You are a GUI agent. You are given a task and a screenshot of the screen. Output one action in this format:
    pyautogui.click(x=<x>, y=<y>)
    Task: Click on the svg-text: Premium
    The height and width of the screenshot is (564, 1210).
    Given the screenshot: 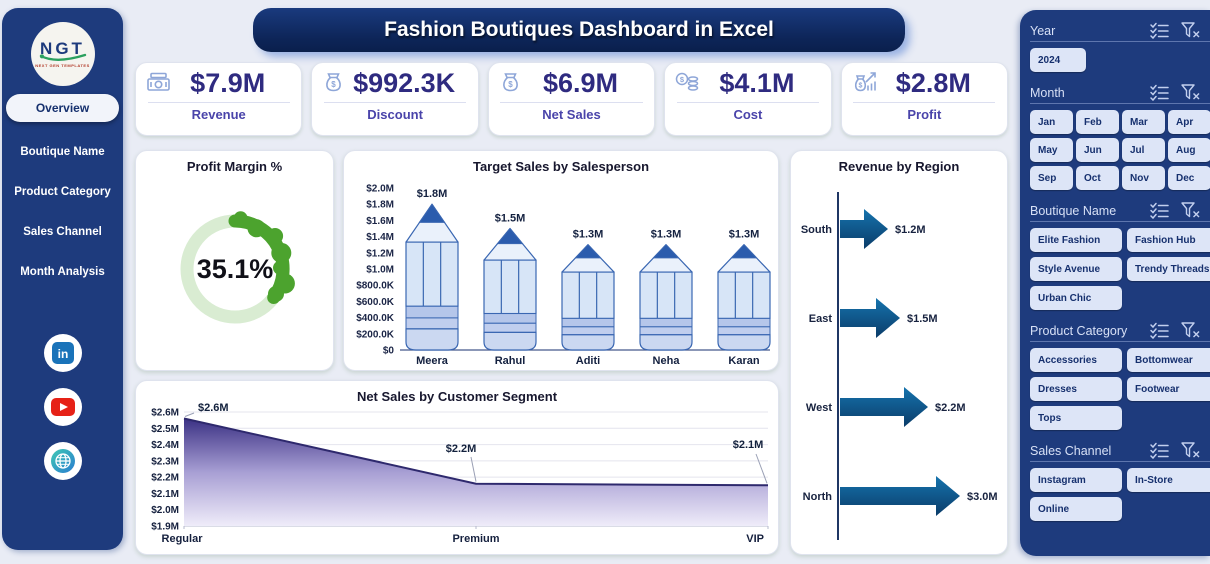 What is the action you would take?
    pyautogui.click(x=475, y=539)
    